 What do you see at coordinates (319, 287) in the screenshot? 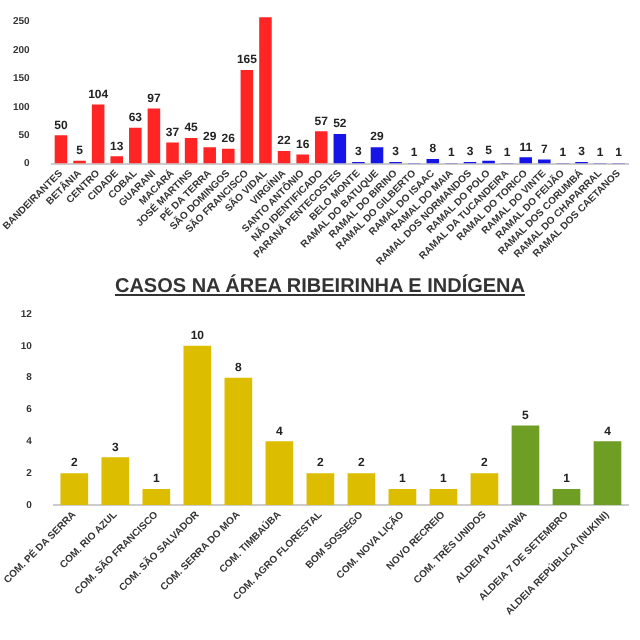
I see `chart-title: CASOS NA ÁREA RIBEIRINHA E INDÍGENA` at bounding box center [319, 287].